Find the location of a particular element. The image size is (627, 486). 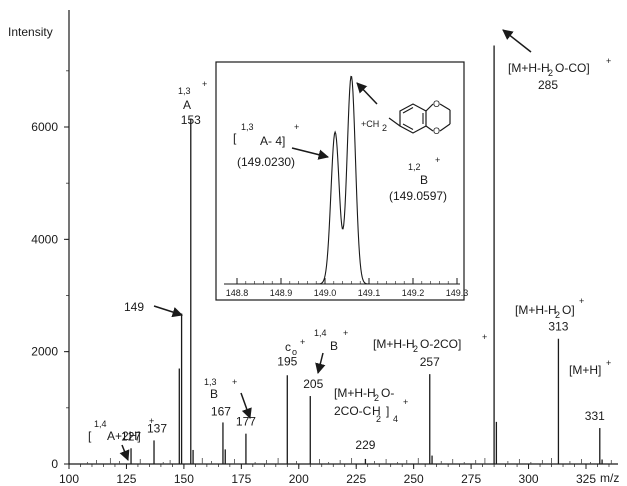

annotation-m331: [M+H] + is located at coordinates (590, 367).